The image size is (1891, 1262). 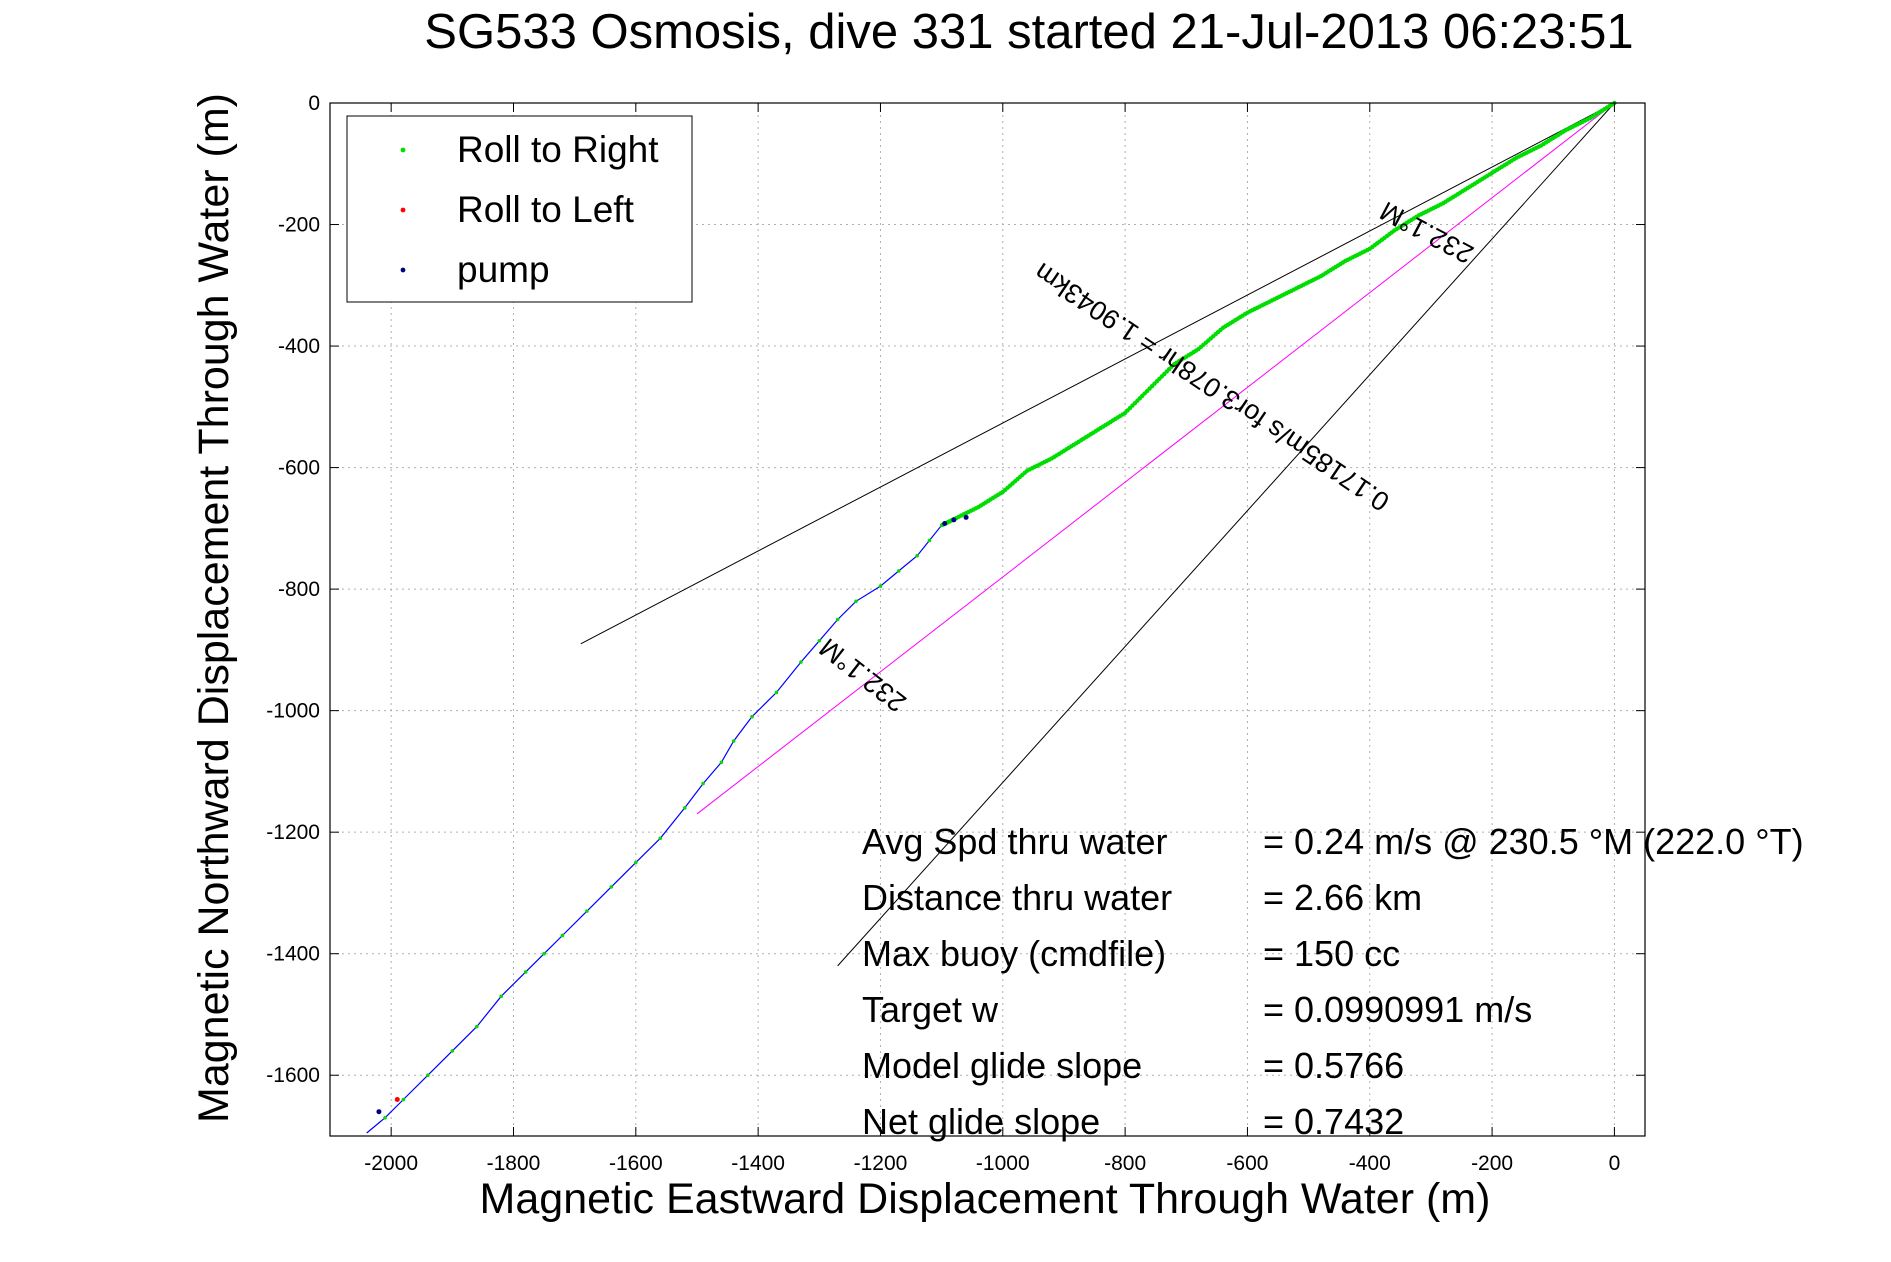 What do you see at coordinates (314, 103) in the screenshot?
I see `y-tick-label: 0` at bounding box center [314, 103].